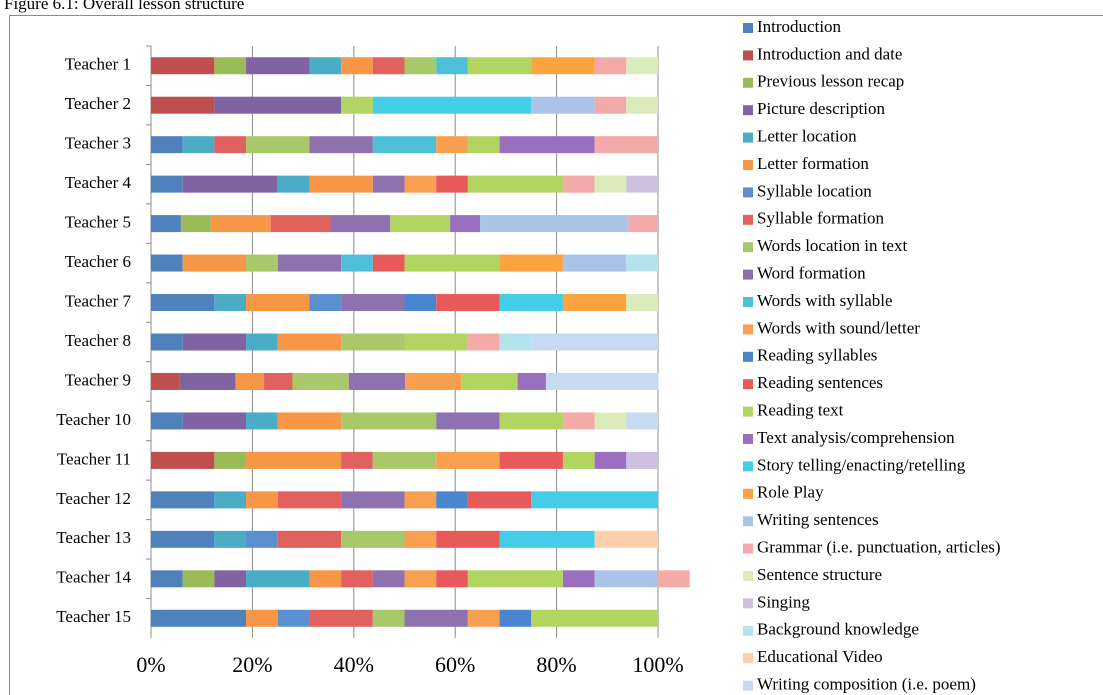  What do you see at coordinates (98, 143) in the screenshot?
I see `y-tick-label: Teacher 3` at bounding box center [98, 143].